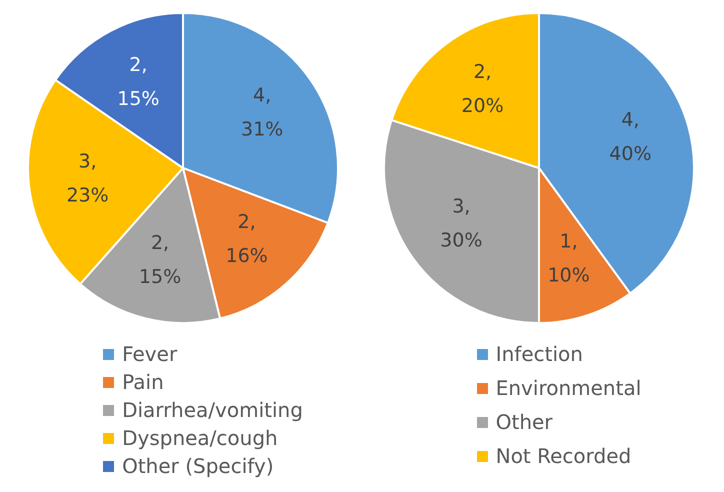 Image resolution: width=724 pixels, height=492 pixels. What do you see at coordinates (200, 438) in the screenshot?
I see `legend-label: Dyspnea/cough` at bounding box center [200, 438].